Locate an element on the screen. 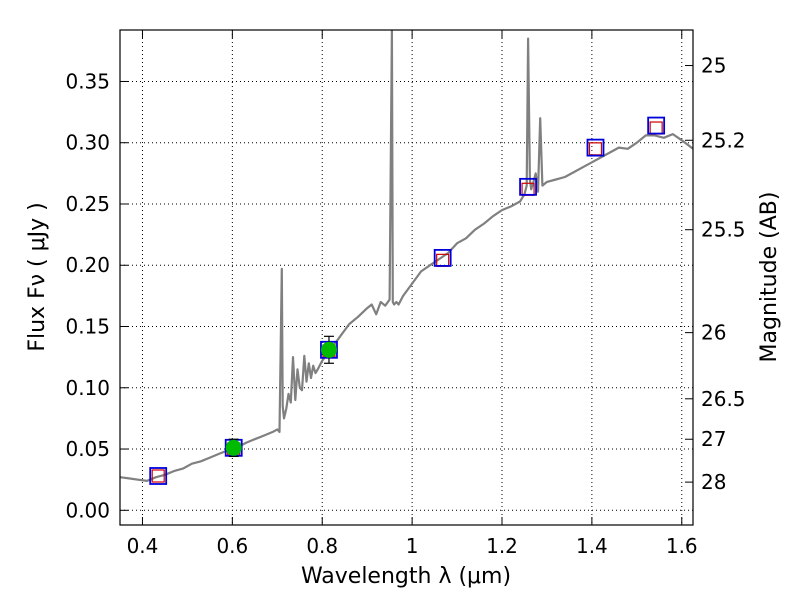 The image size is (800, 604). magnitude-tick-label: 28 is located at coordinates (713, 482).